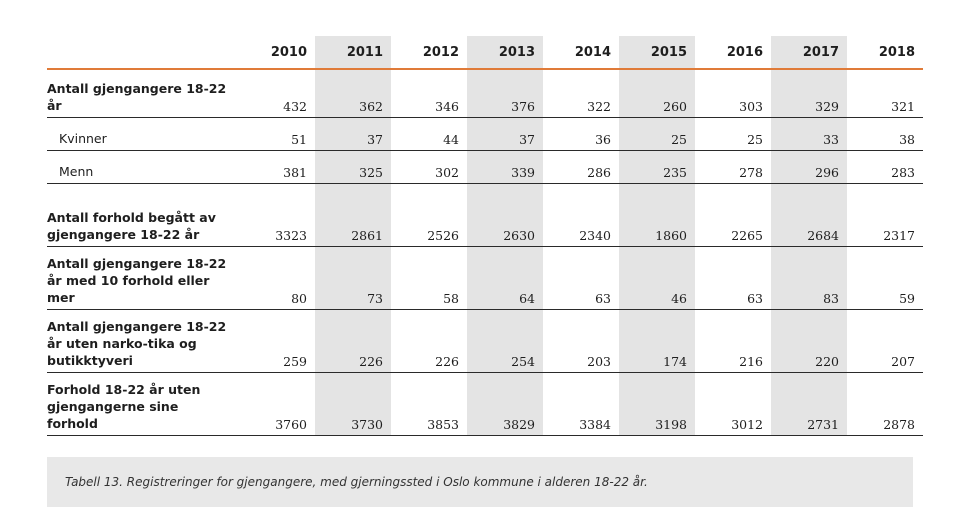 The height and width of the screenshot is (523, 967). What do you see at coordinates (581, 93) in the screenshot?
I see `value-cell: 322` at bounding box center [581, 93].